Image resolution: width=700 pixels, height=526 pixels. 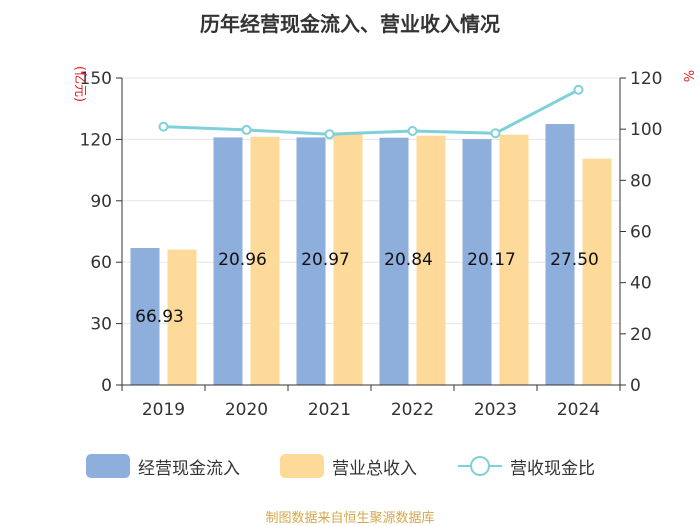 I want to click on ratio-line, so click(x=371, y=112).